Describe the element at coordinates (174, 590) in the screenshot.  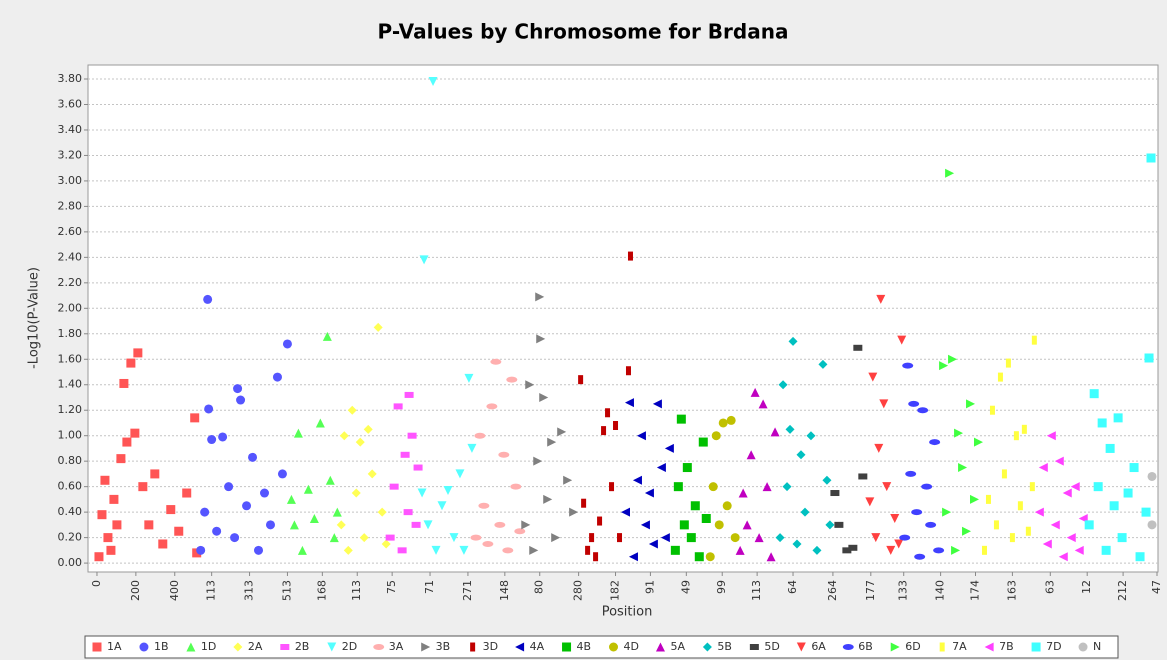
I see `x-tick-label: 400` at that location.